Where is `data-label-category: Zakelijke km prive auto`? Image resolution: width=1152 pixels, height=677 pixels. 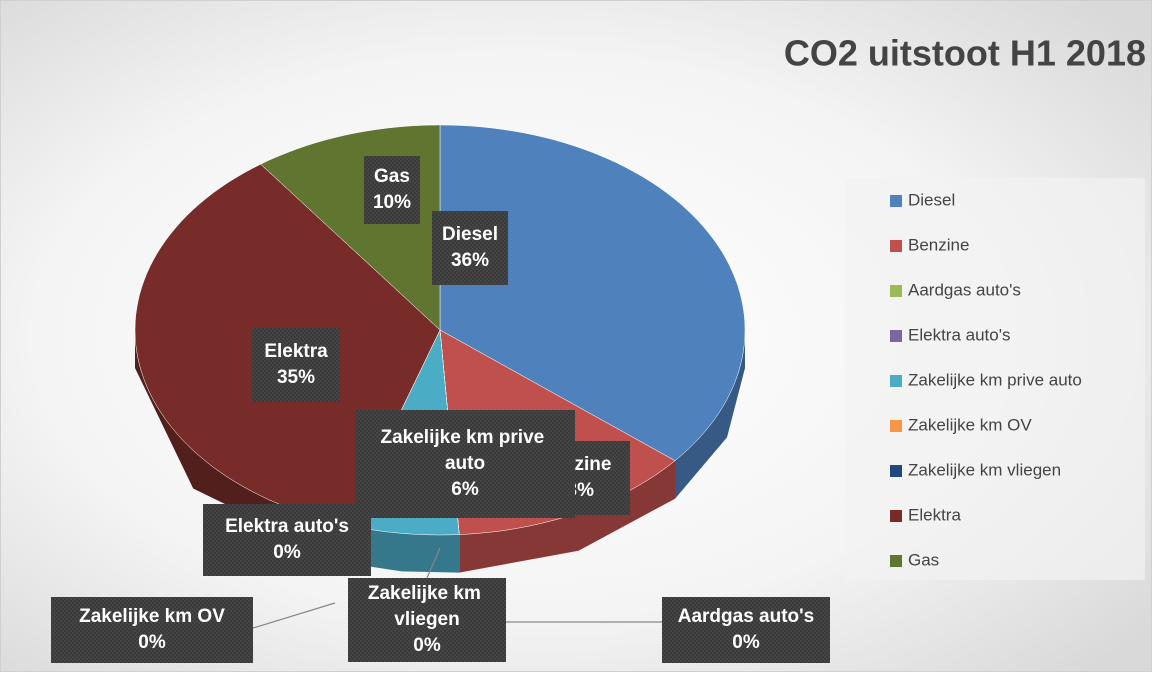 data-label-category: Zakelijke km prive auto is located at coordinates (465, 450).